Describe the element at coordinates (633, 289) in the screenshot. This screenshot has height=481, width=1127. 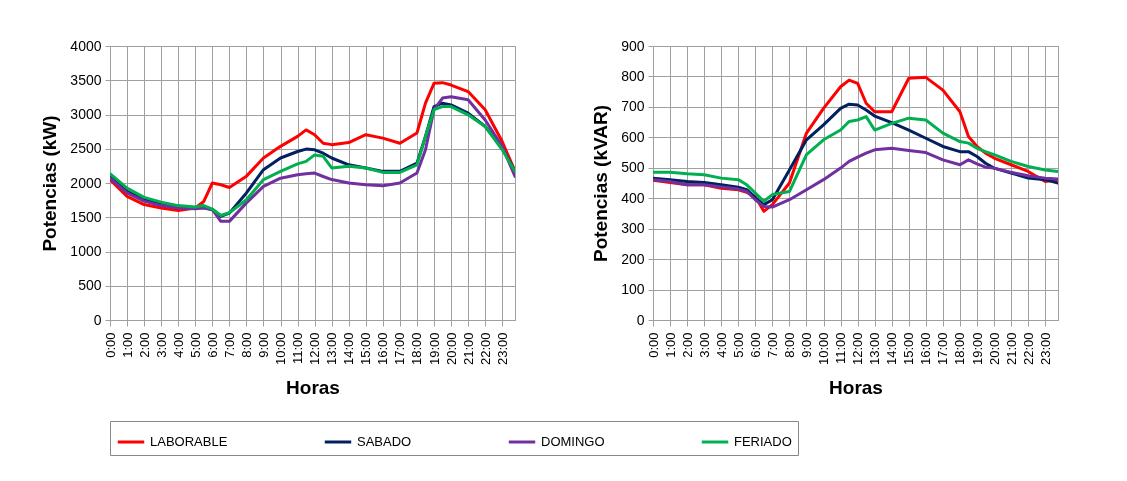
I see `y-tick-label: 100` at that location.